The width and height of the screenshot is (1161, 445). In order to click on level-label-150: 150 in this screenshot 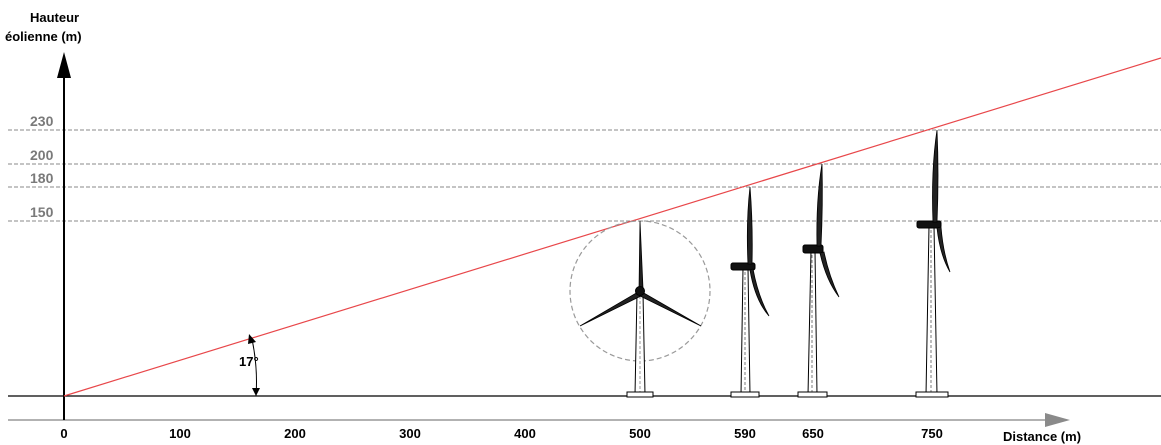, I will do `click(42, 212)`.